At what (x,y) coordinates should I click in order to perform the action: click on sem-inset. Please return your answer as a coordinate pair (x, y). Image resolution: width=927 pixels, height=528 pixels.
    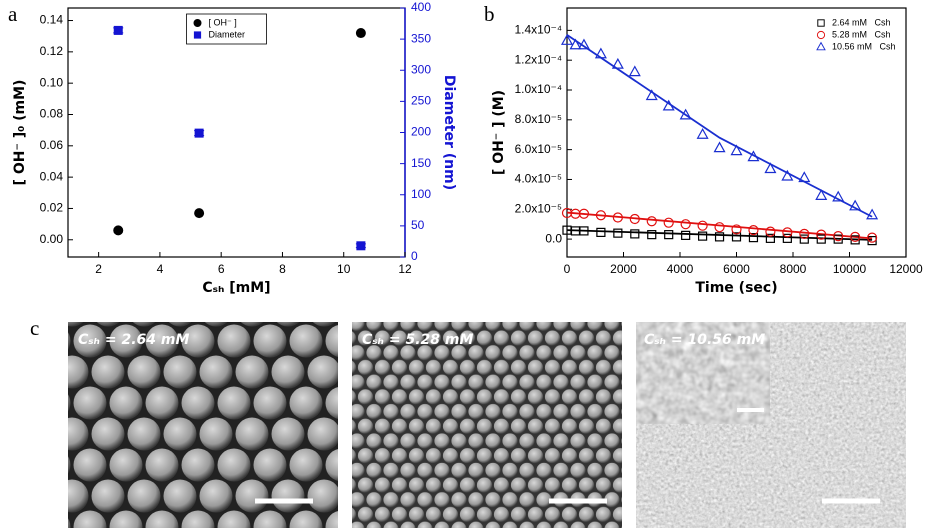
    Looking at the image, I should click on (703, 373).